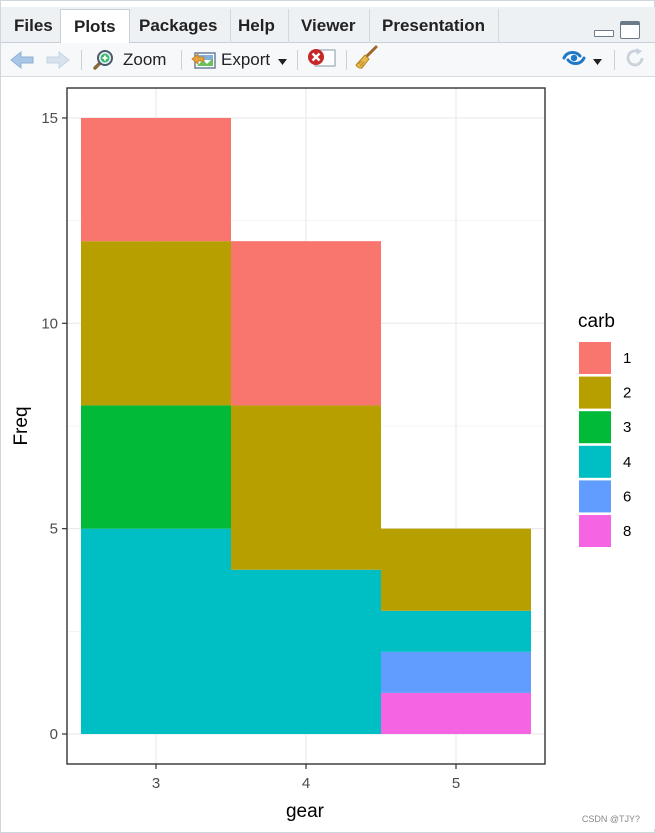 This screenshot has height=833, width=655. I want to click on tab-packages: Packages, so click(179, 26).